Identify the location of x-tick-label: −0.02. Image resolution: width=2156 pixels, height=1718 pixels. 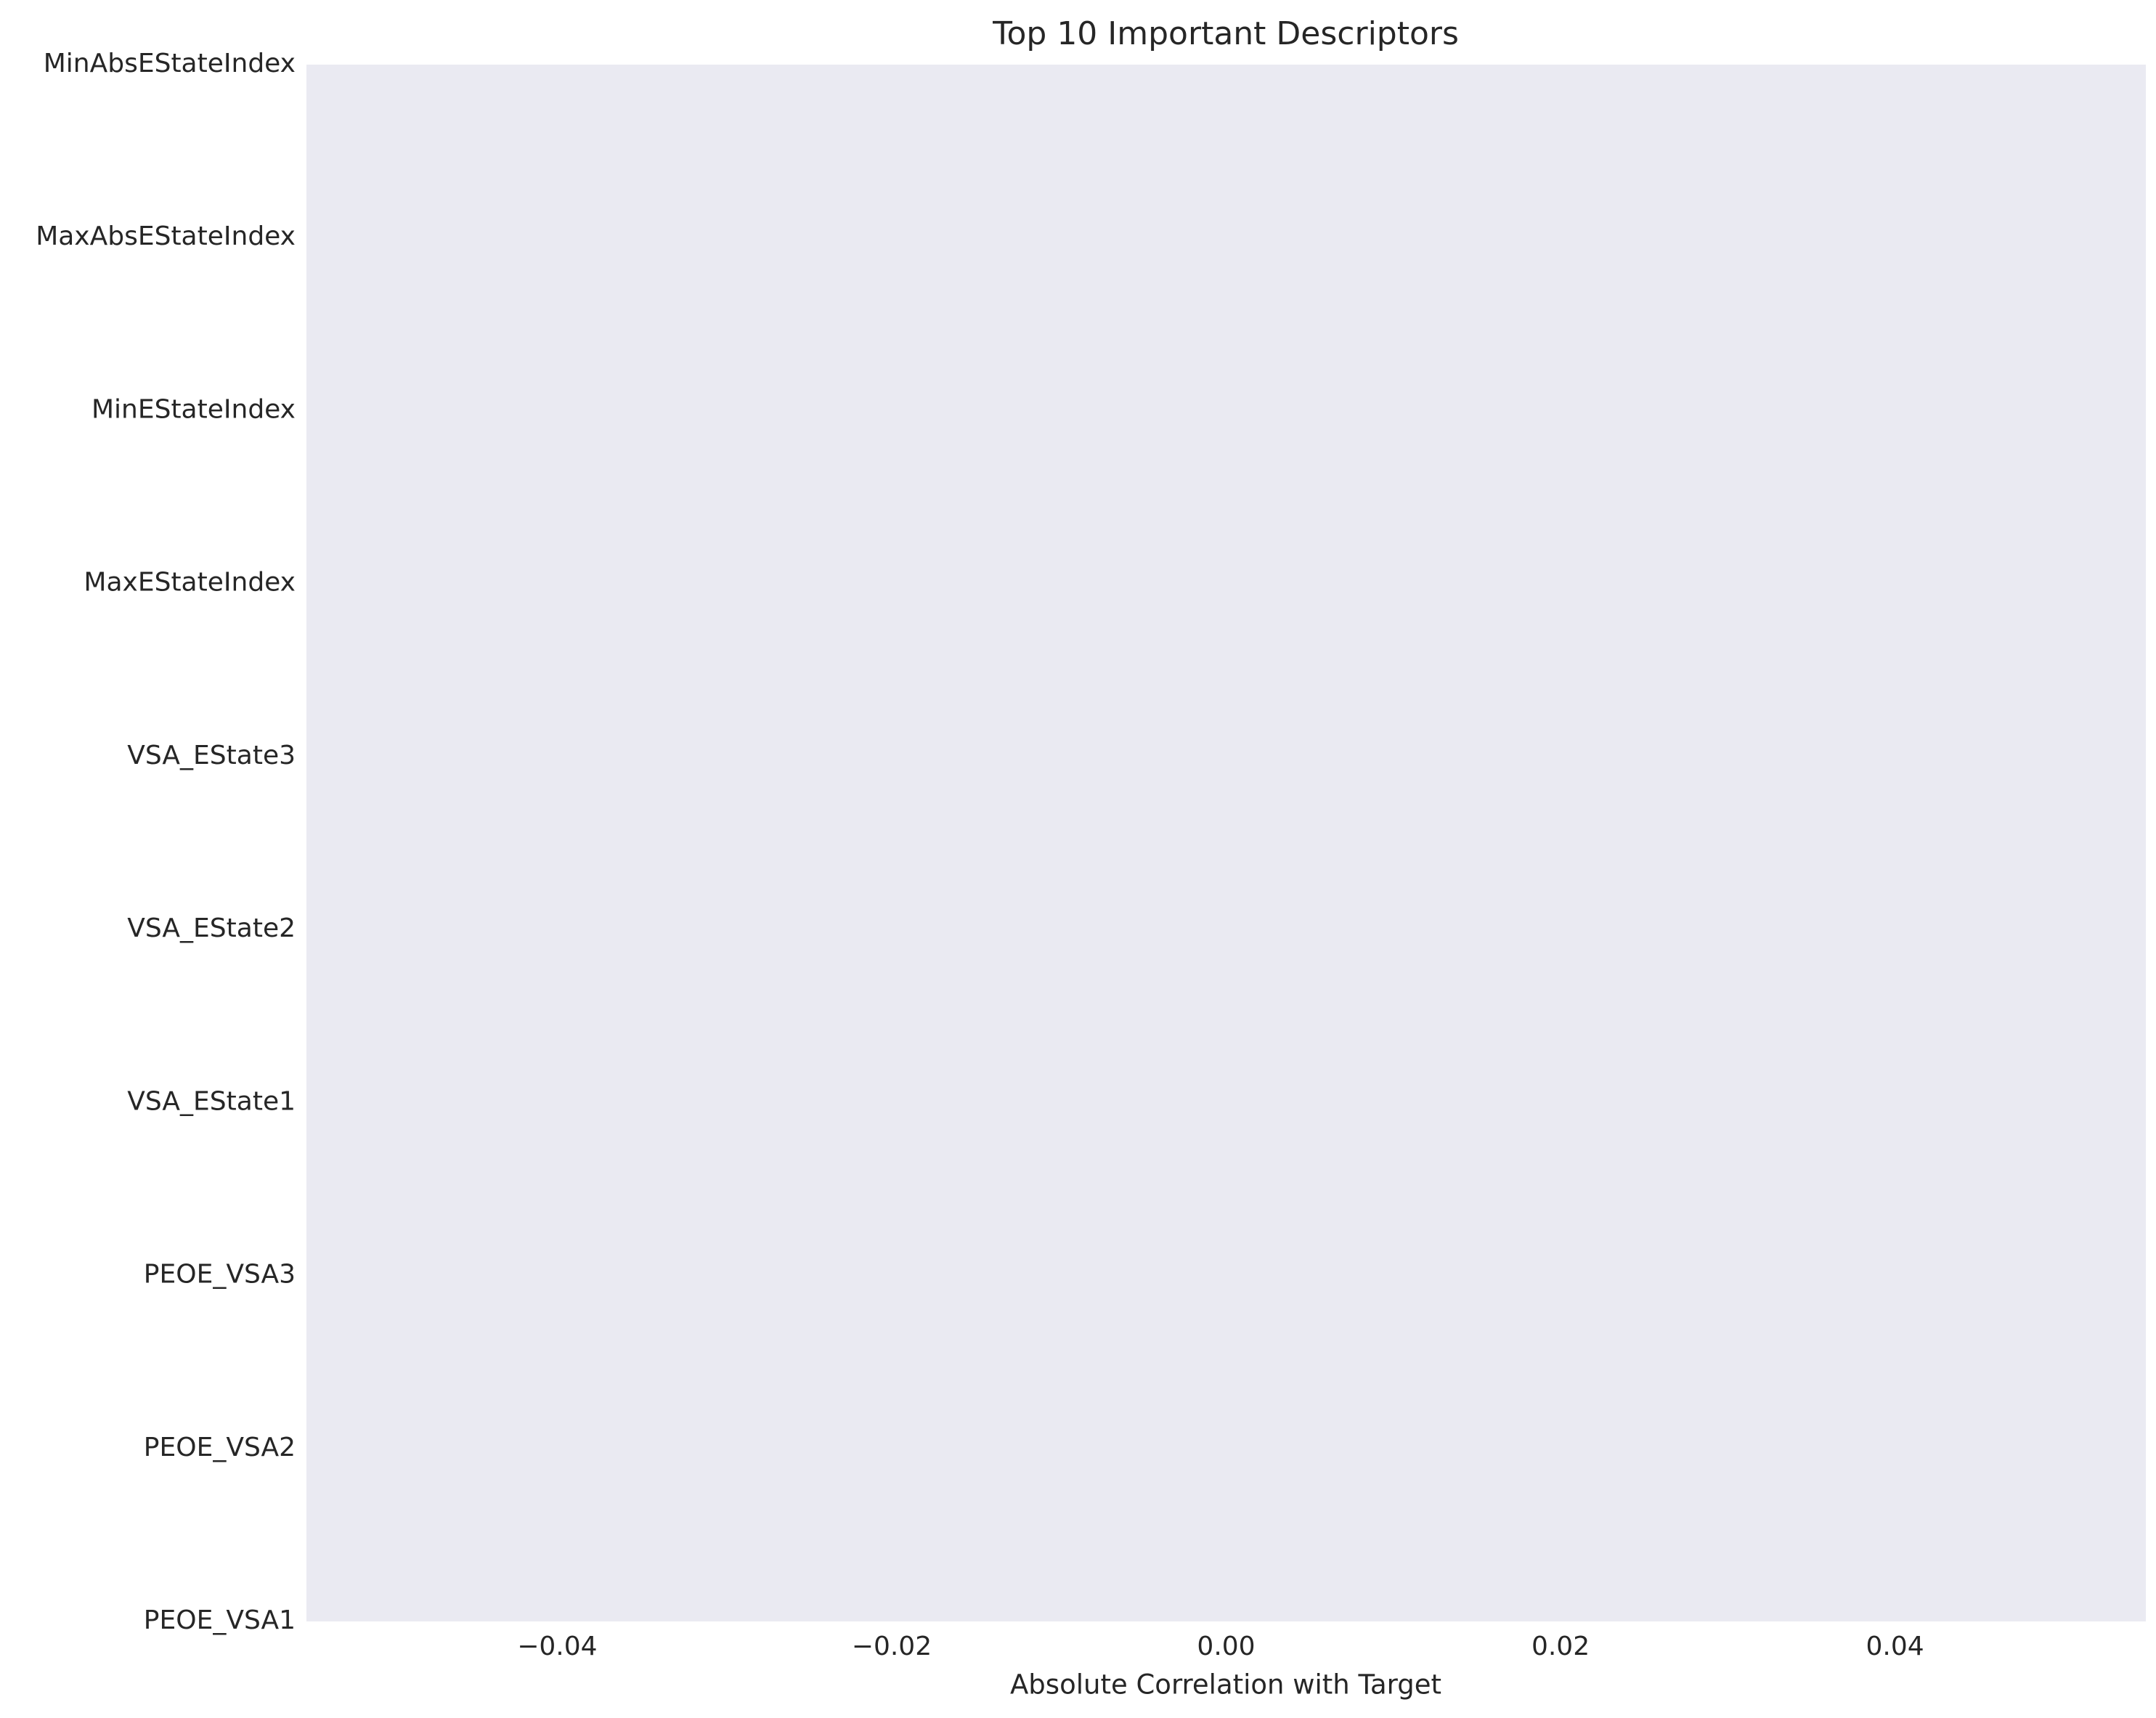
(892, 1646).